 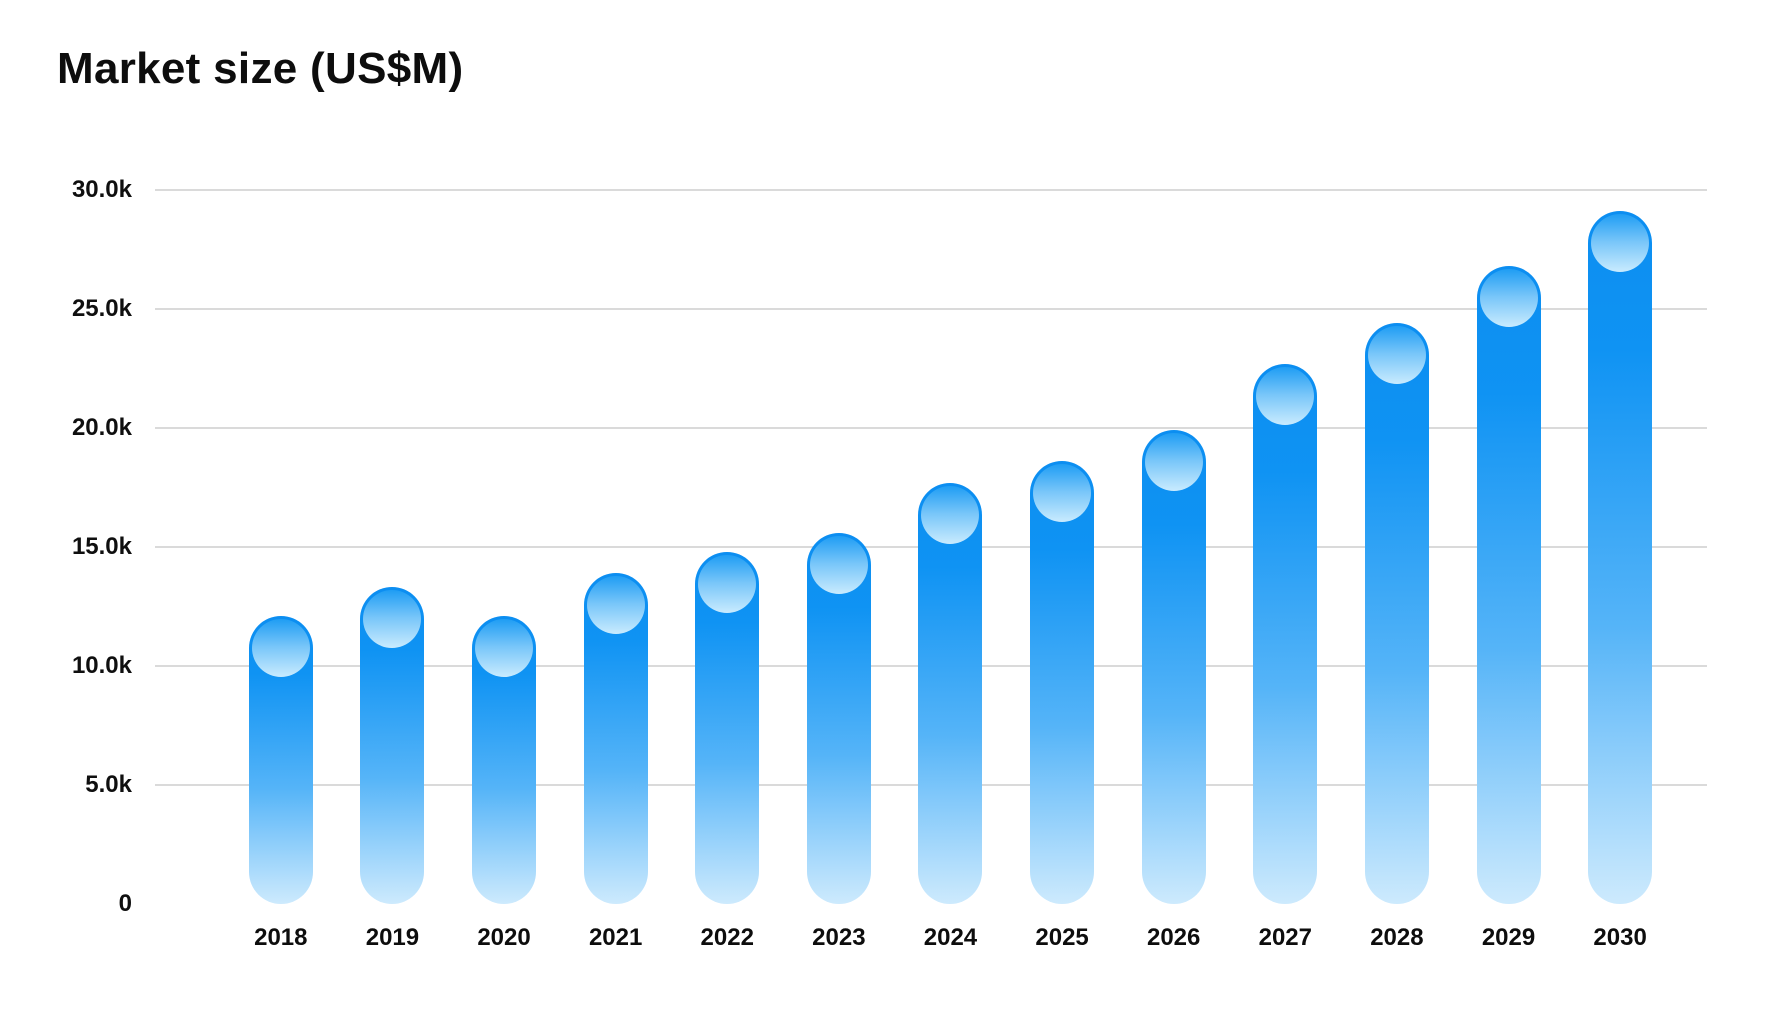 I want to click on x-axis-label: 2023, so click(x=839, y=937).